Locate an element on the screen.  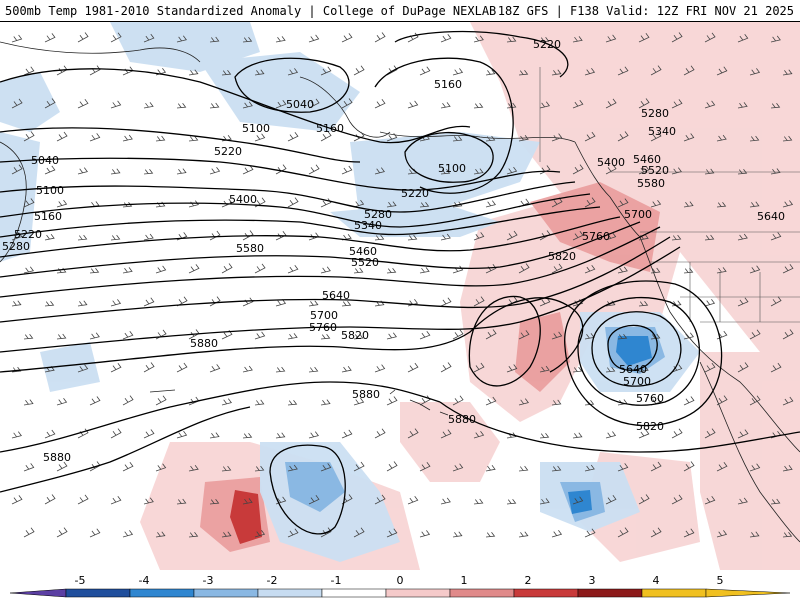
legend-tick-label: -3 is located at coordinates (208, 580).